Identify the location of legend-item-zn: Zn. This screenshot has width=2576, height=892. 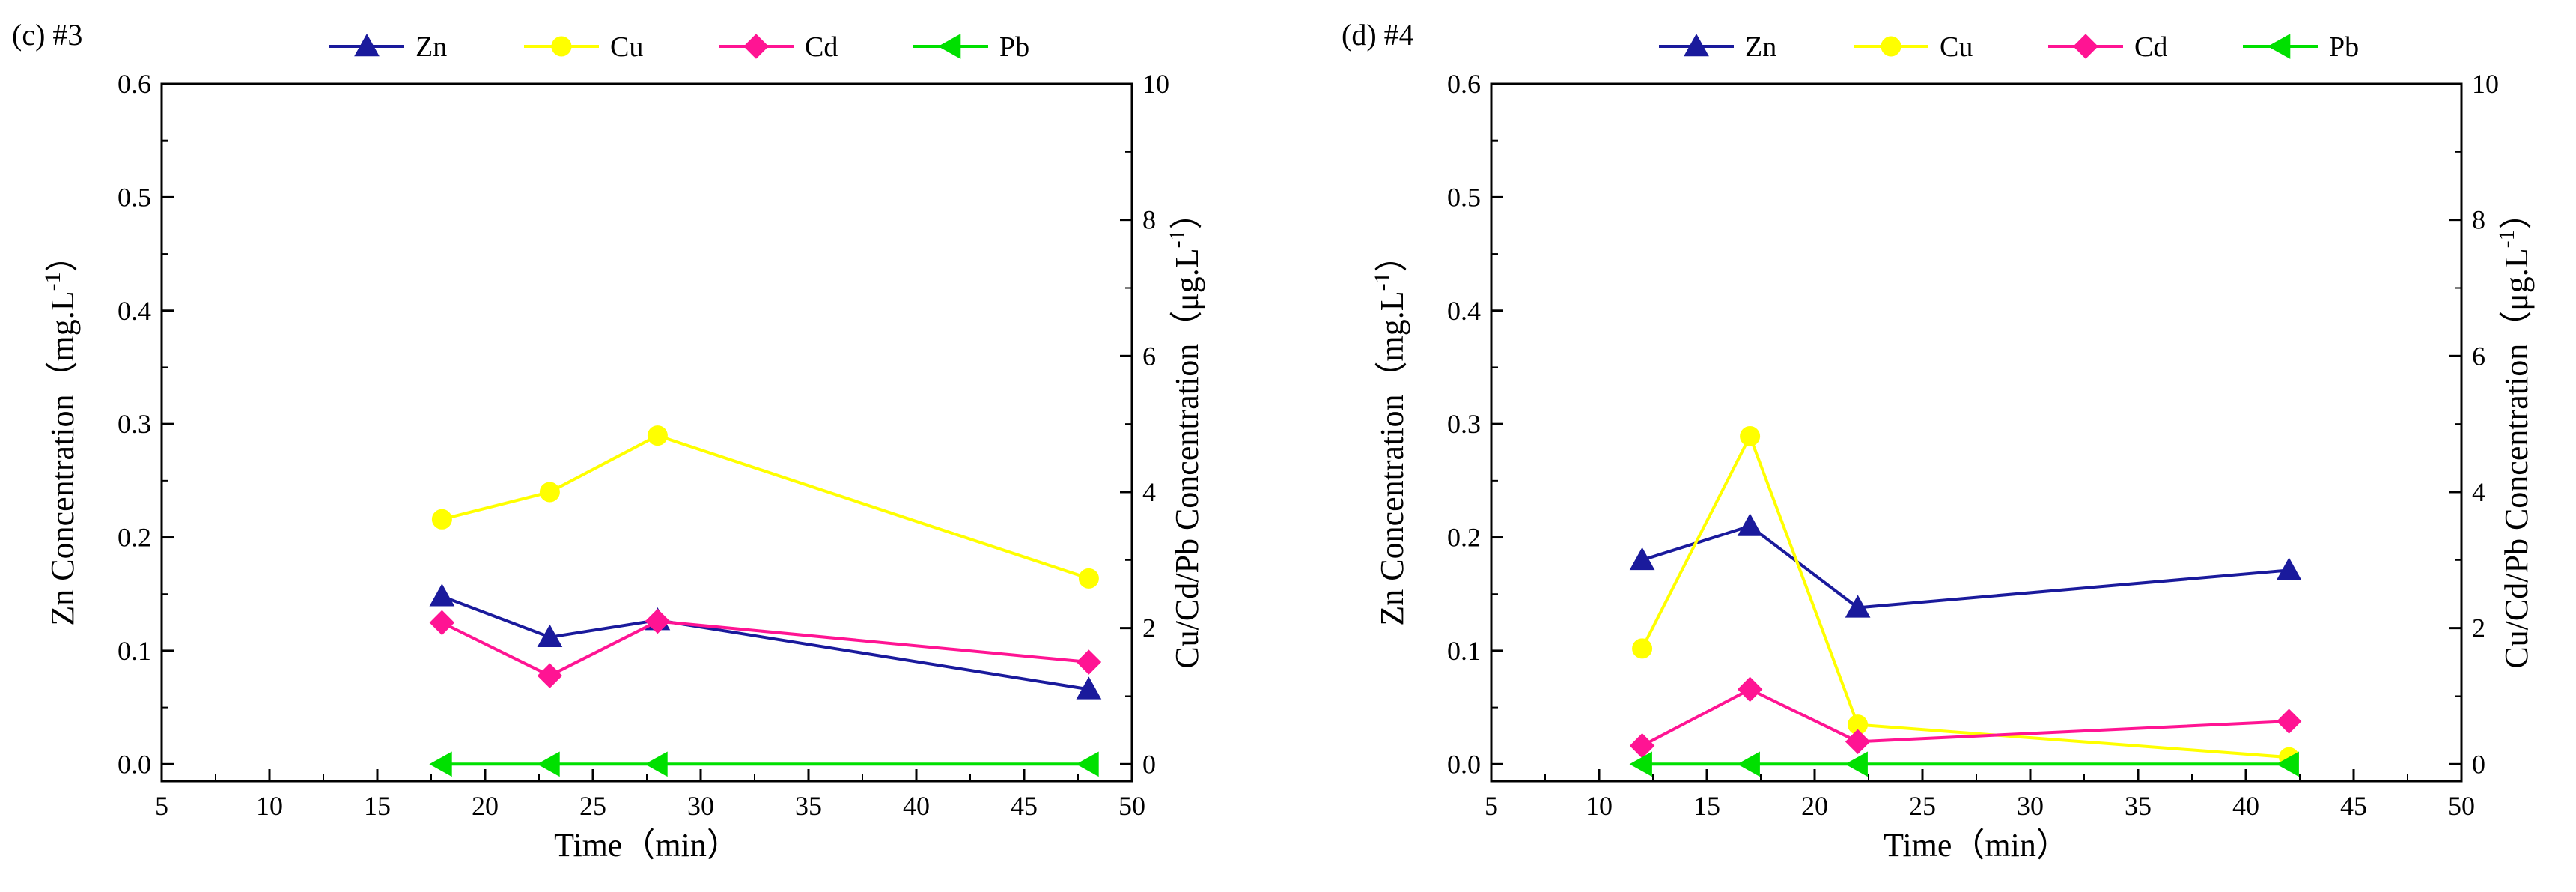
(1717, 47).